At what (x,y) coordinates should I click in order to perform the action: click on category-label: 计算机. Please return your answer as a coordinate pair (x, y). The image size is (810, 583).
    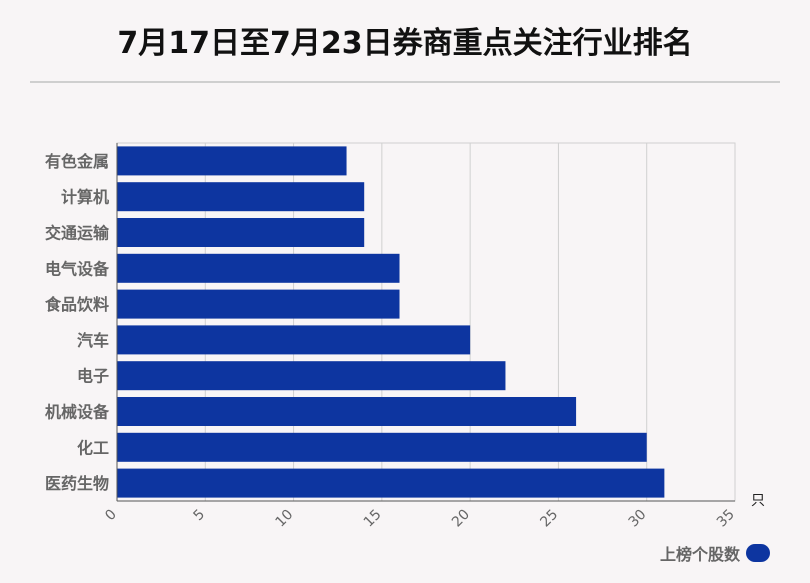
    Looking at the image, I should click on (85, 197).